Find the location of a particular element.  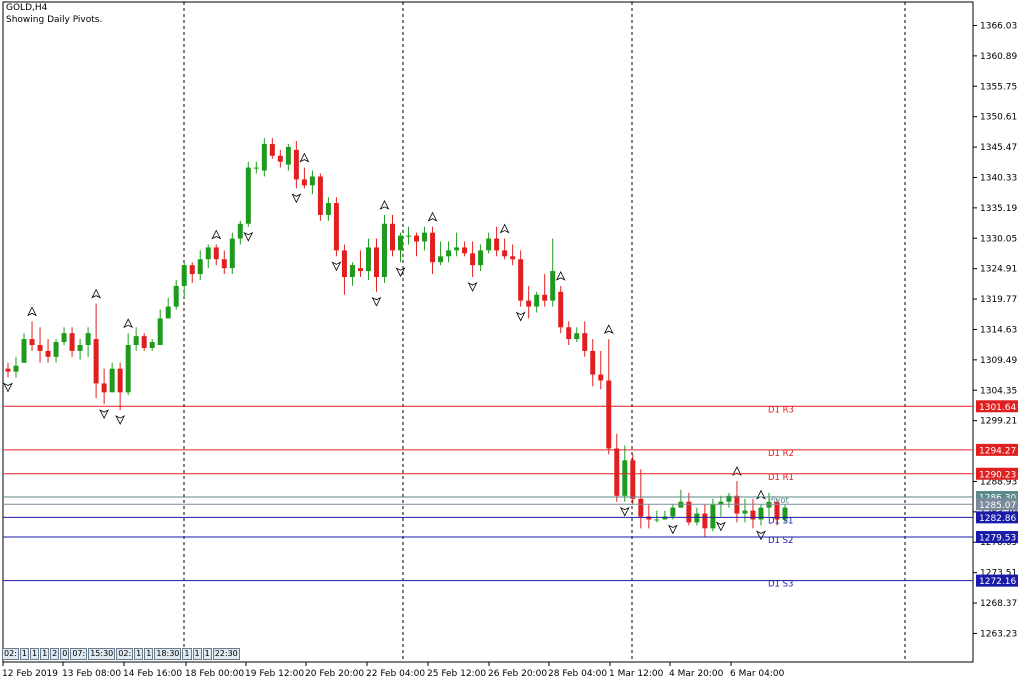

chart-symbol-title: GOLD,H4 is located at coordinates (27, 8).